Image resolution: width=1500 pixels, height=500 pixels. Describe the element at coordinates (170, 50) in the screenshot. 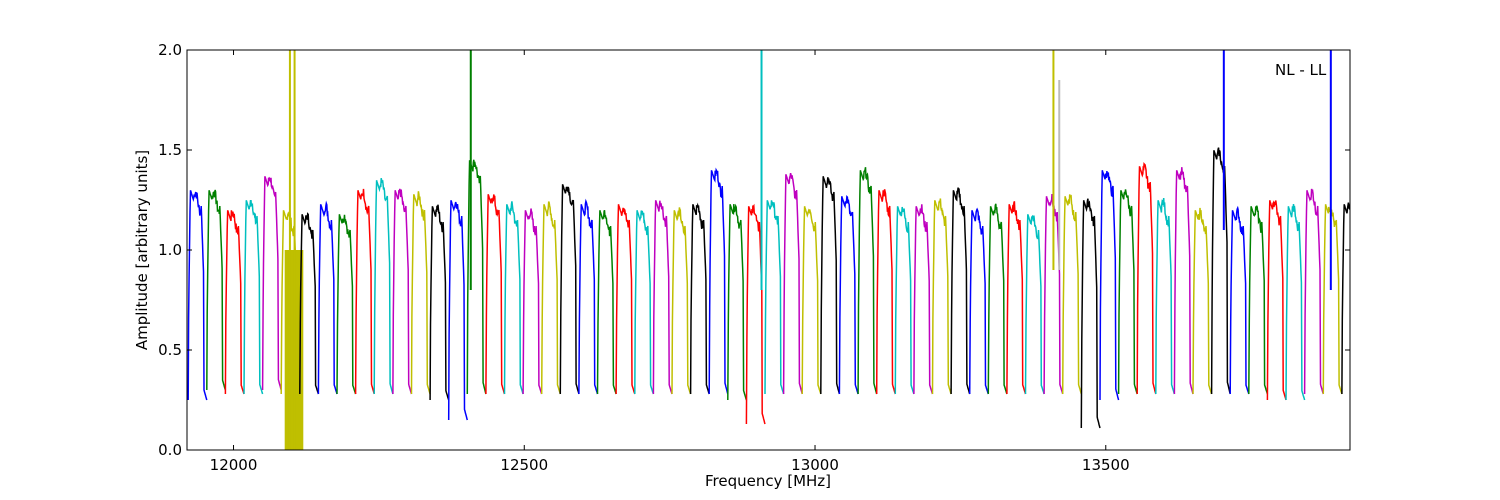

I see `y-tick-label: 2.0` at that location.